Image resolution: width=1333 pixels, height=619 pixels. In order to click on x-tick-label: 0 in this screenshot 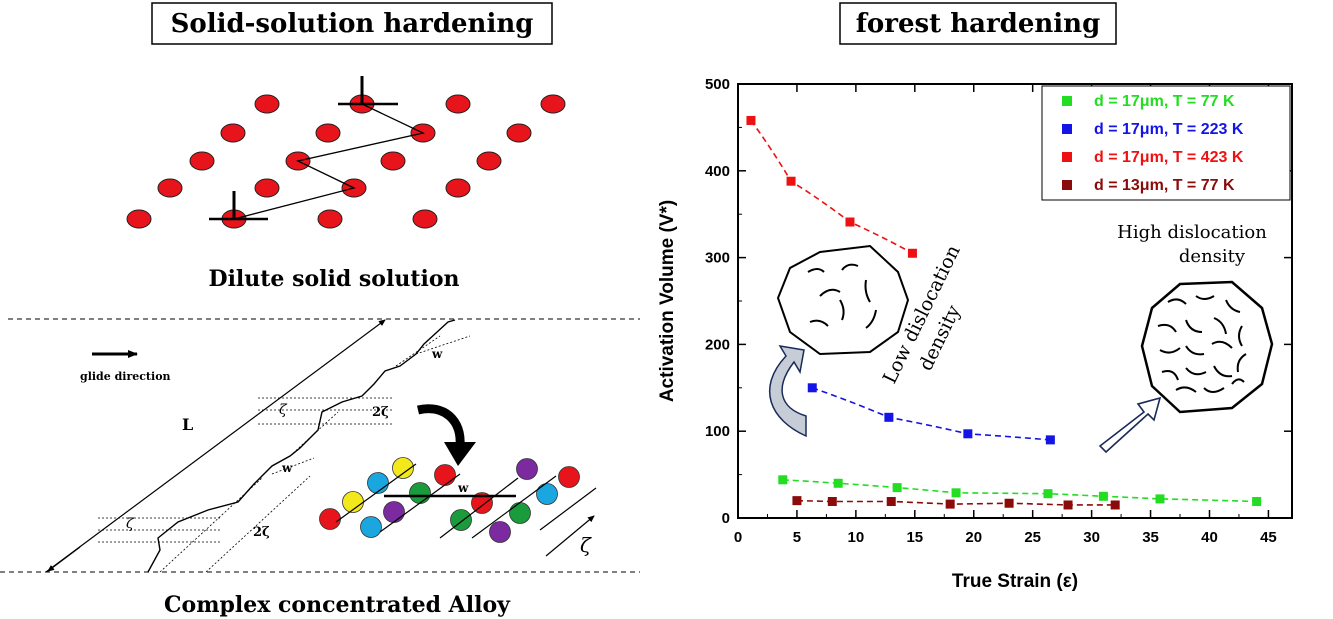, I will do `click(738, 537)`.